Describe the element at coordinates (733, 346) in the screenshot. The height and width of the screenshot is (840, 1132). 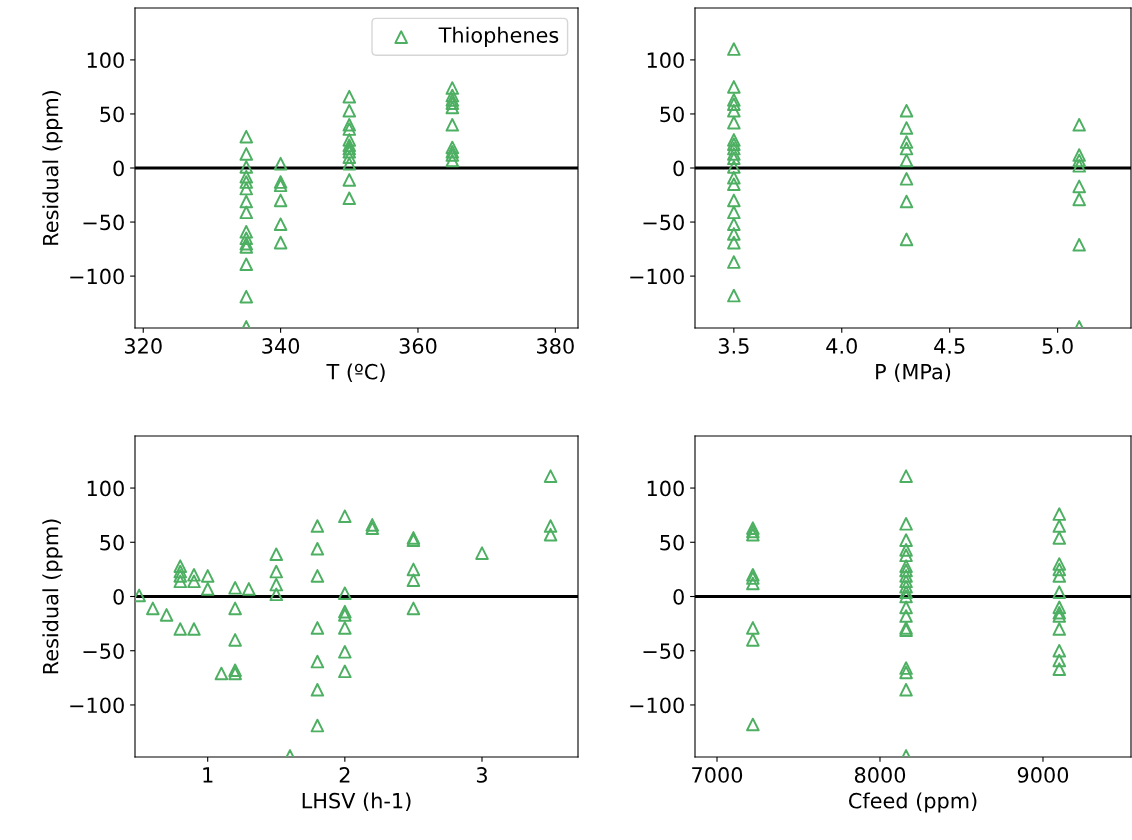
I see `x-tick-label: 3.5` at that location.